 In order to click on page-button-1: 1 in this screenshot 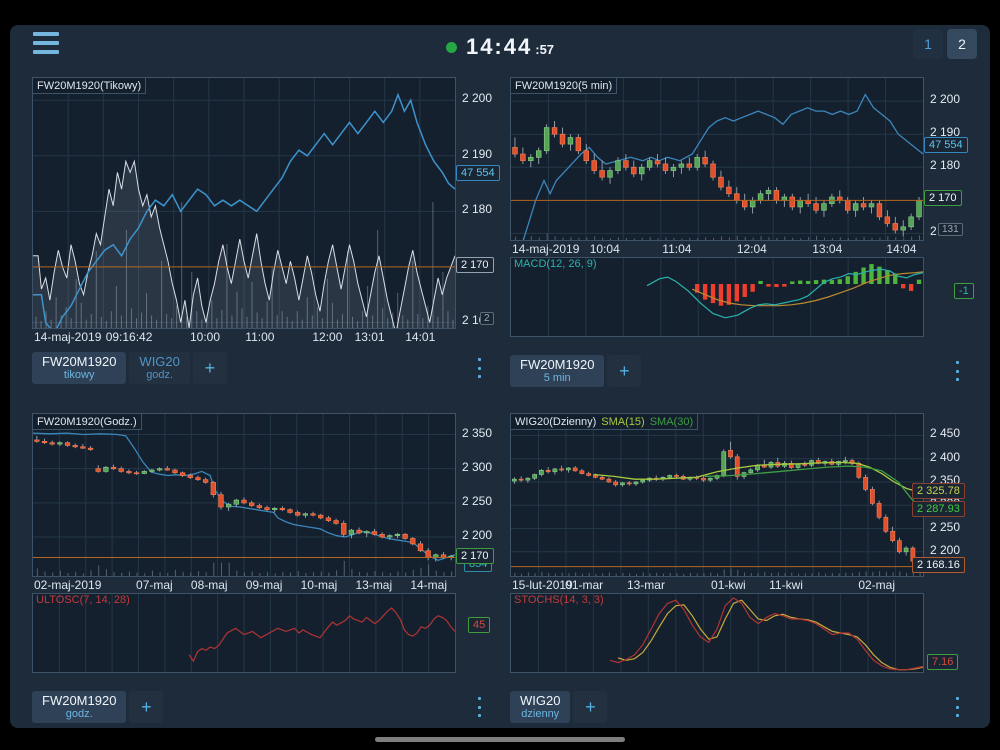, I will do `click(928, 44)`.